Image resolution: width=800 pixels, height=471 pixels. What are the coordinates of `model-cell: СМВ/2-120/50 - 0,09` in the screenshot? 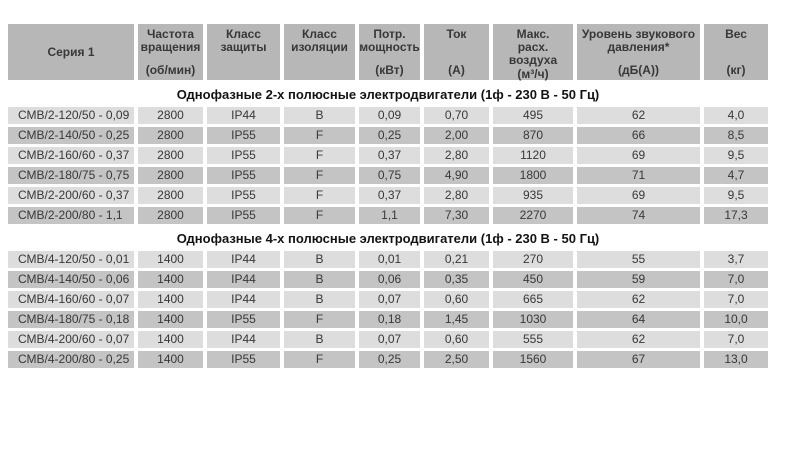 It's located at (71, 115).